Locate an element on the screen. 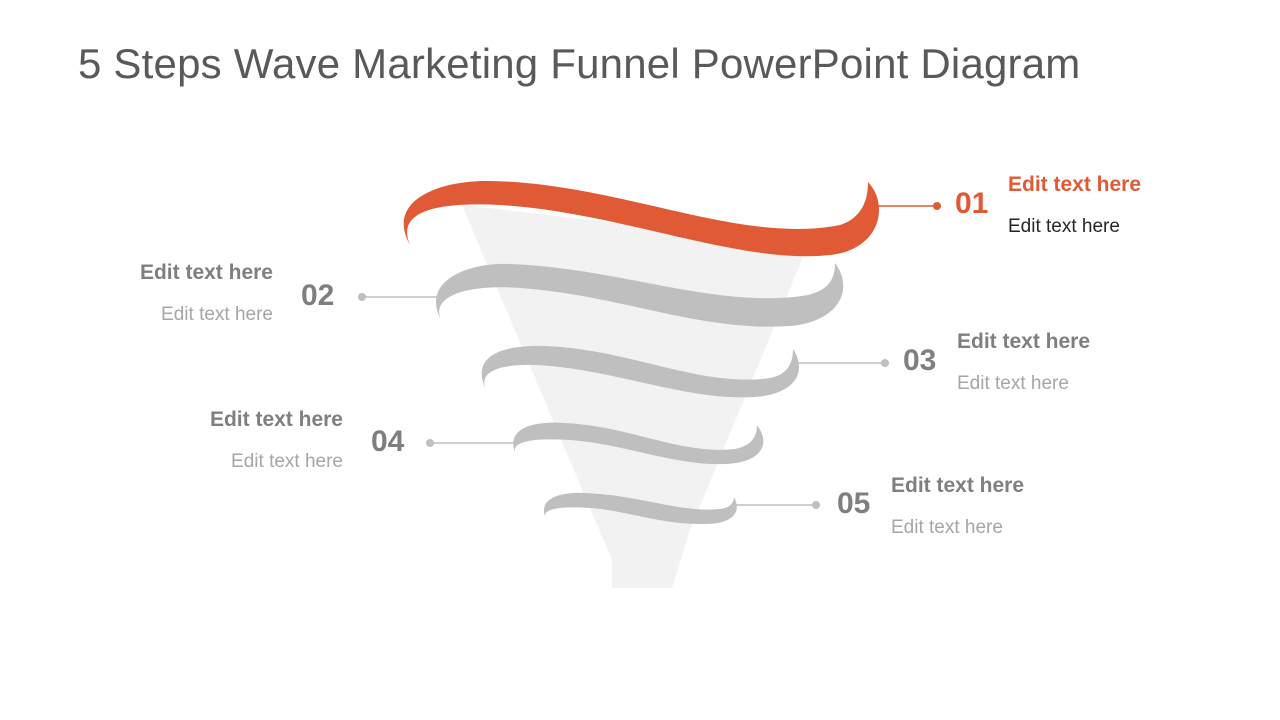  step-number-02: 02 is located at coordinates (318, 295).